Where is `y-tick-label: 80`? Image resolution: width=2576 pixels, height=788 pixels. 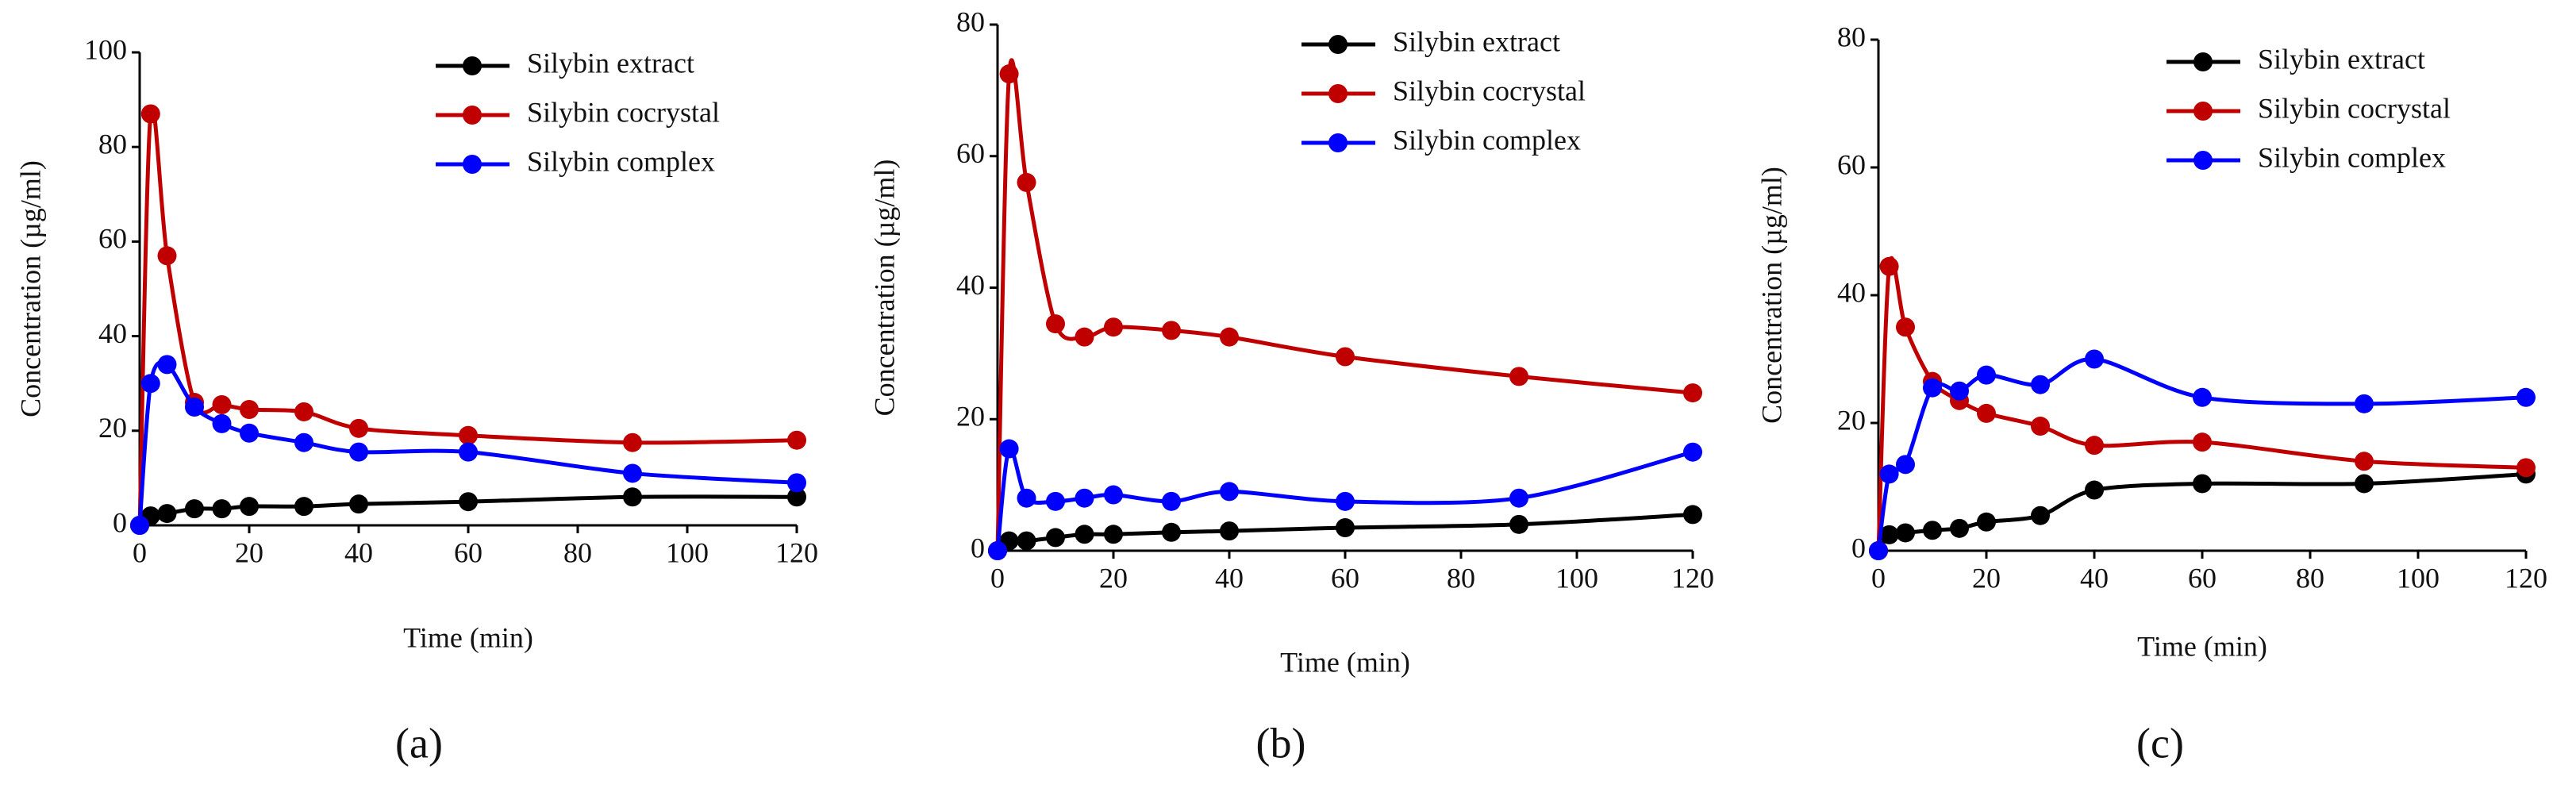
y-tick-label: 80 is located at coordinates (112, 144).